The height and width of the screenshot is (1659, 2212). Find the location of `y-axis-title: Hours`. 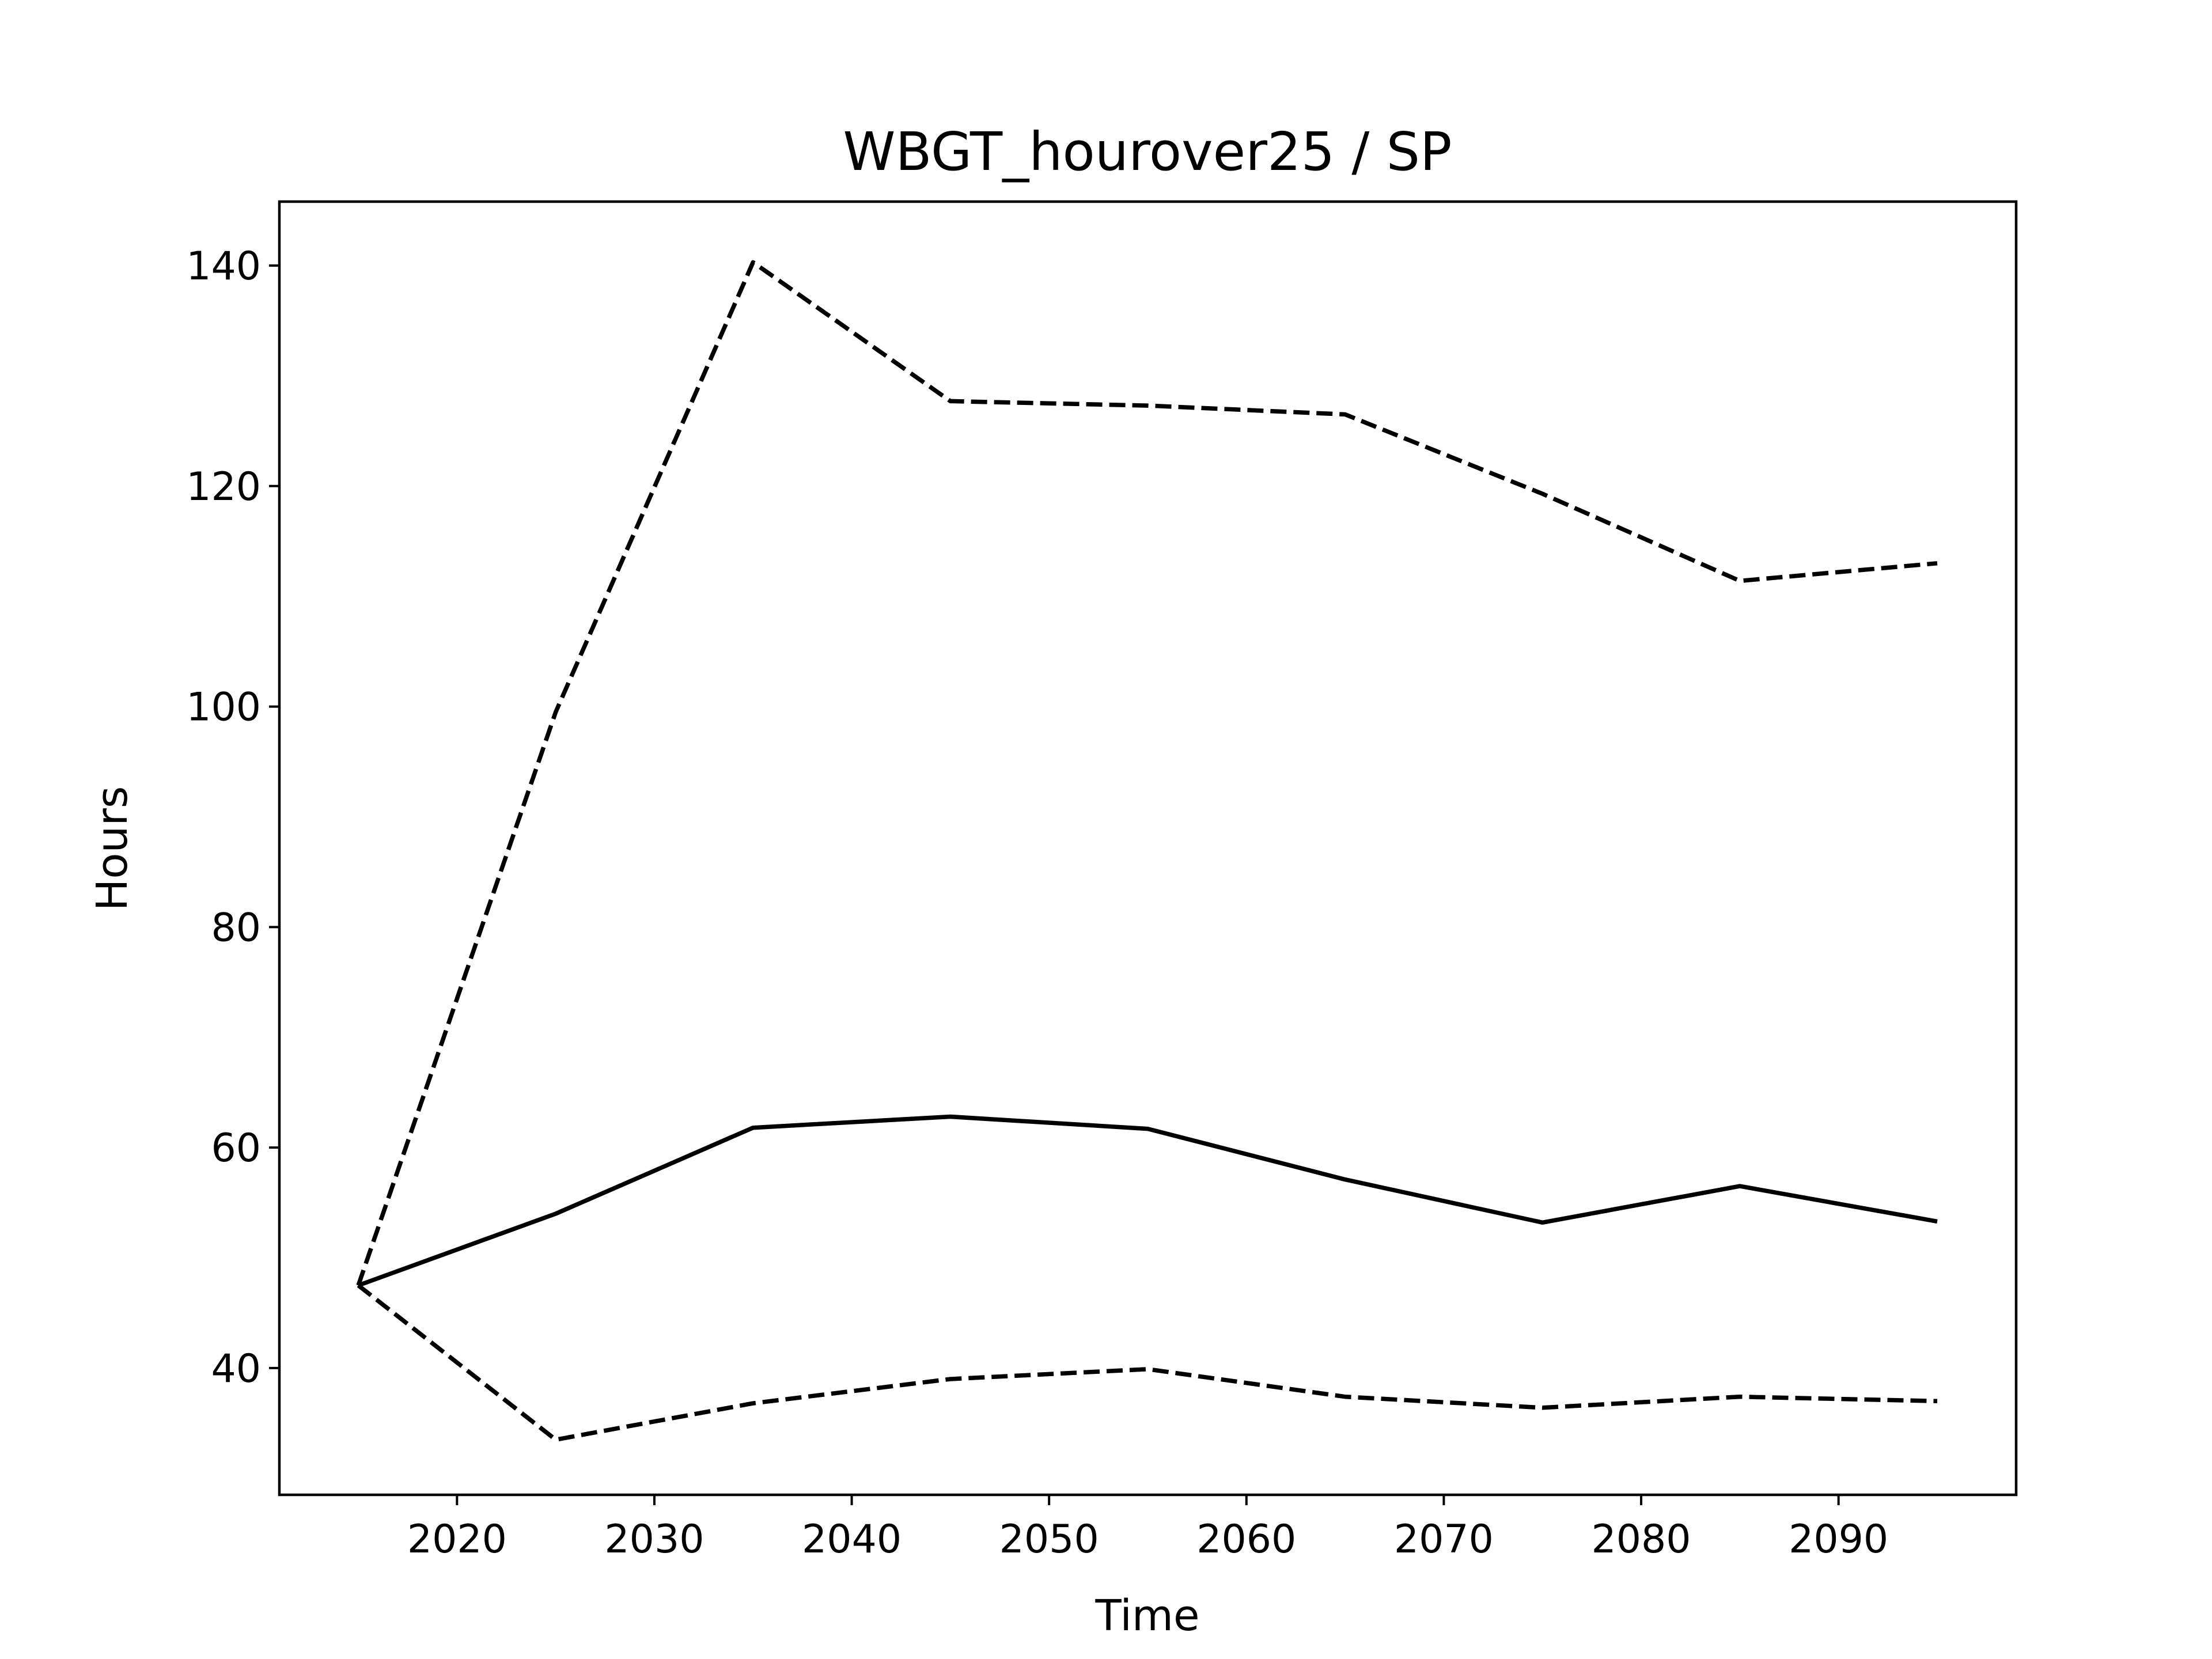

y-axis-title: Hours is located at coordinates (112, 848).